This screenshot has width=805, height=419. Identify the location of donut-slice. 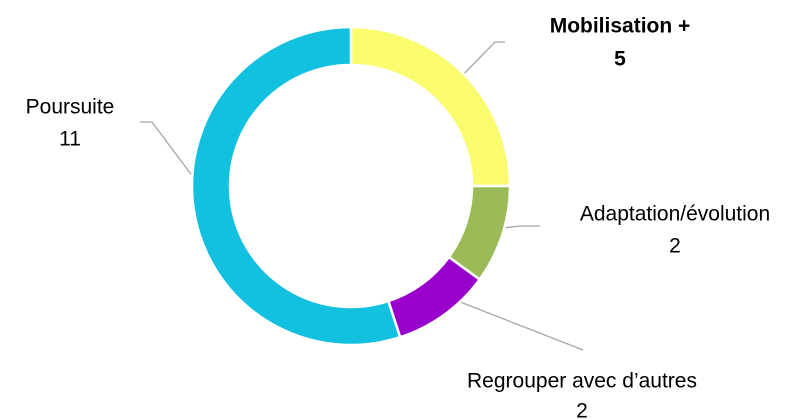
(434, 297).